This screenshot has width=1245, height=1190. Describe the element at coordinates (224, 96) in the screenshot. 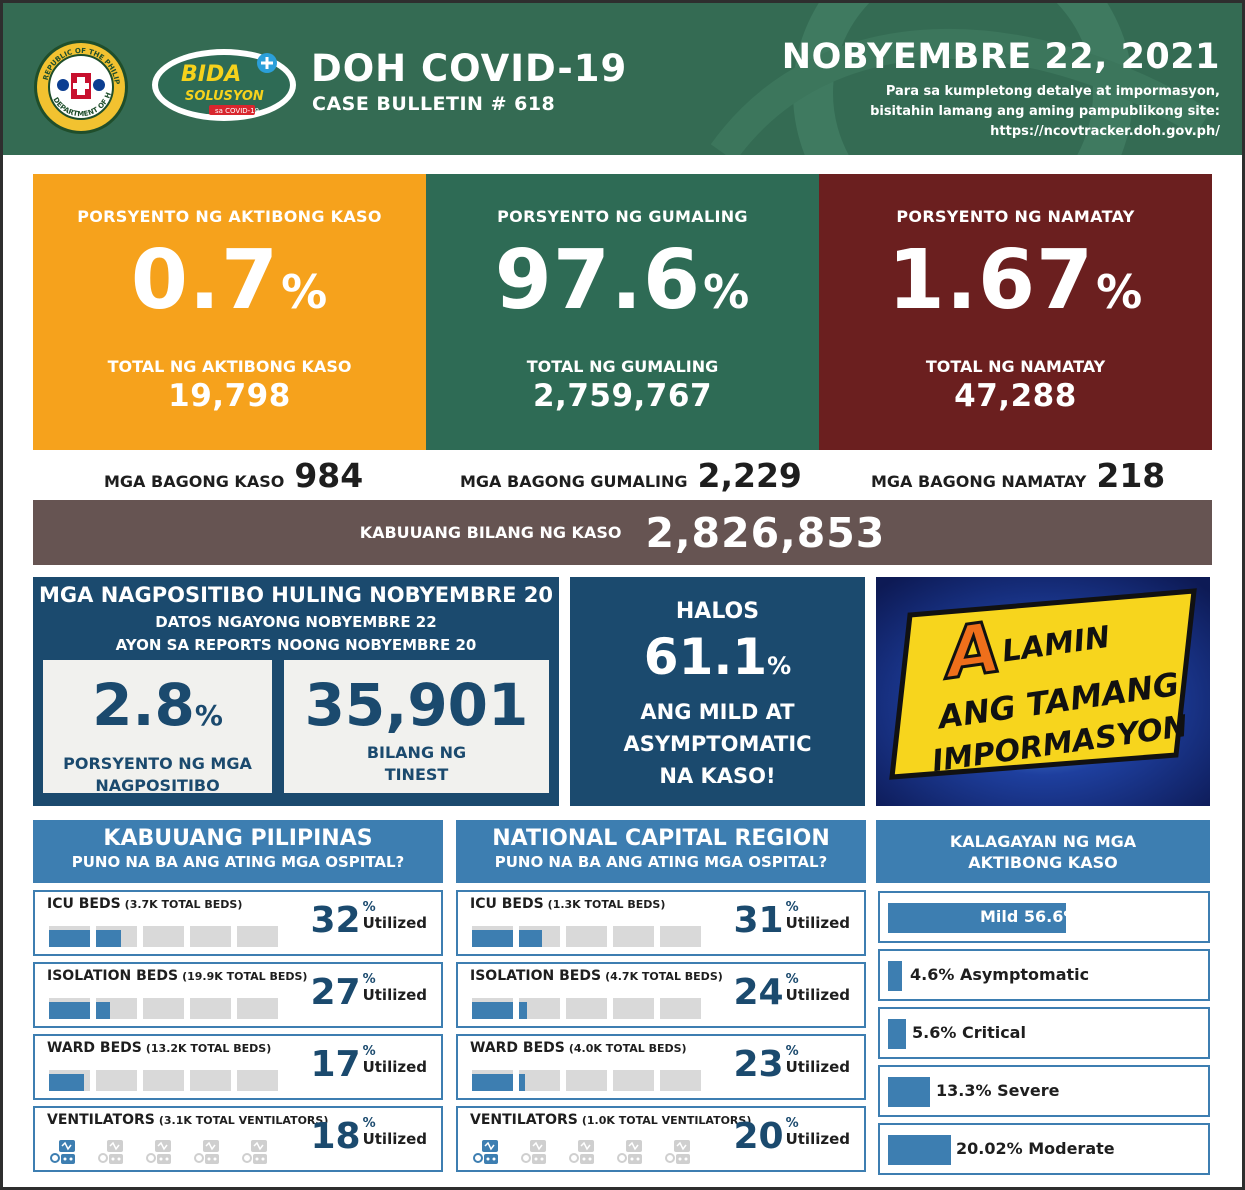

I see `svg-text: SOLUSYON` at that location.